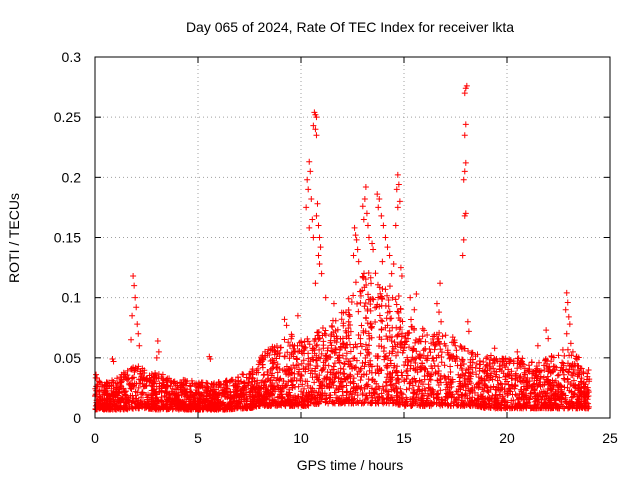  I want to click on x-tick-label: 10, so click(301, 438).